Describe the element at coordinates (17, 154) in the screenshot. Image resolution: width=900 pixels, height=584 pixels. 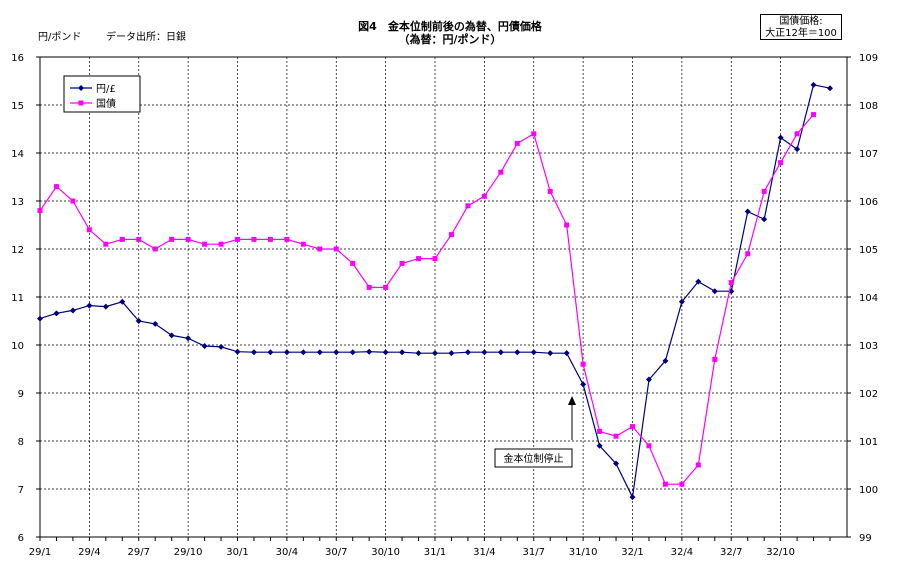
I see `y-tick-label: 14` at that location.